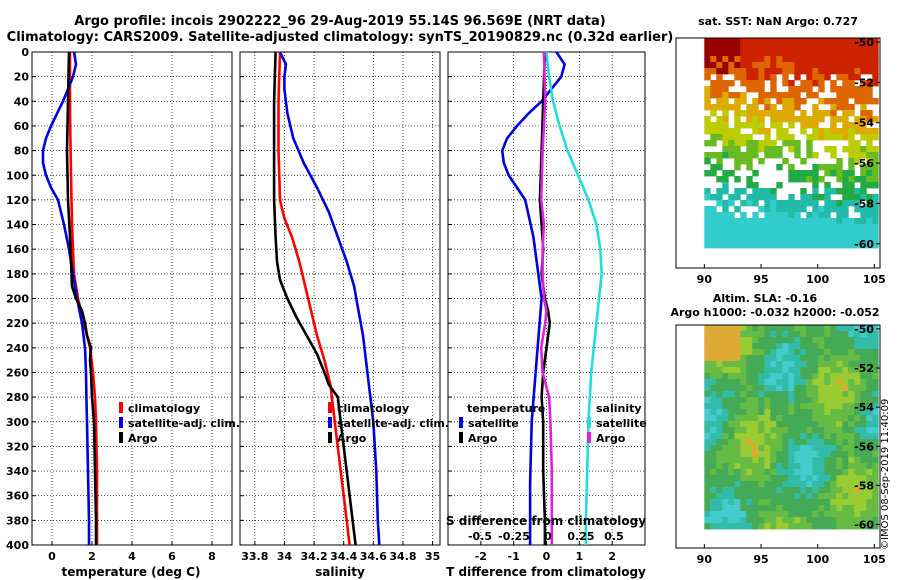 The height and width of the screenshot is (580, 900). What do you see at coordinates (25, 52) in the screenshot?
I see `y-tick-label: 0` at bounding box center [25, 52].